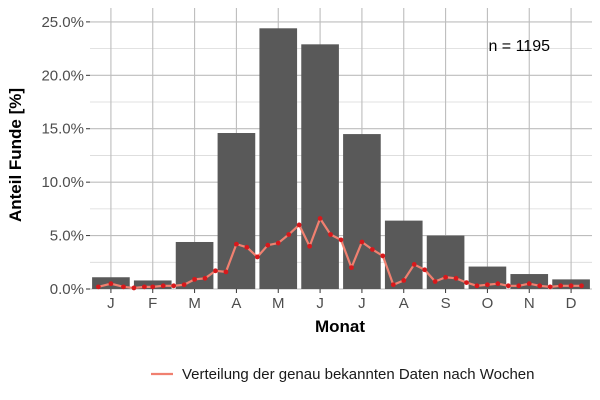 This screenshot has width=600, height=400. Describe the element at coordinates (529, 303) in the screenshot. I see `x-tick-label: N` at that location.